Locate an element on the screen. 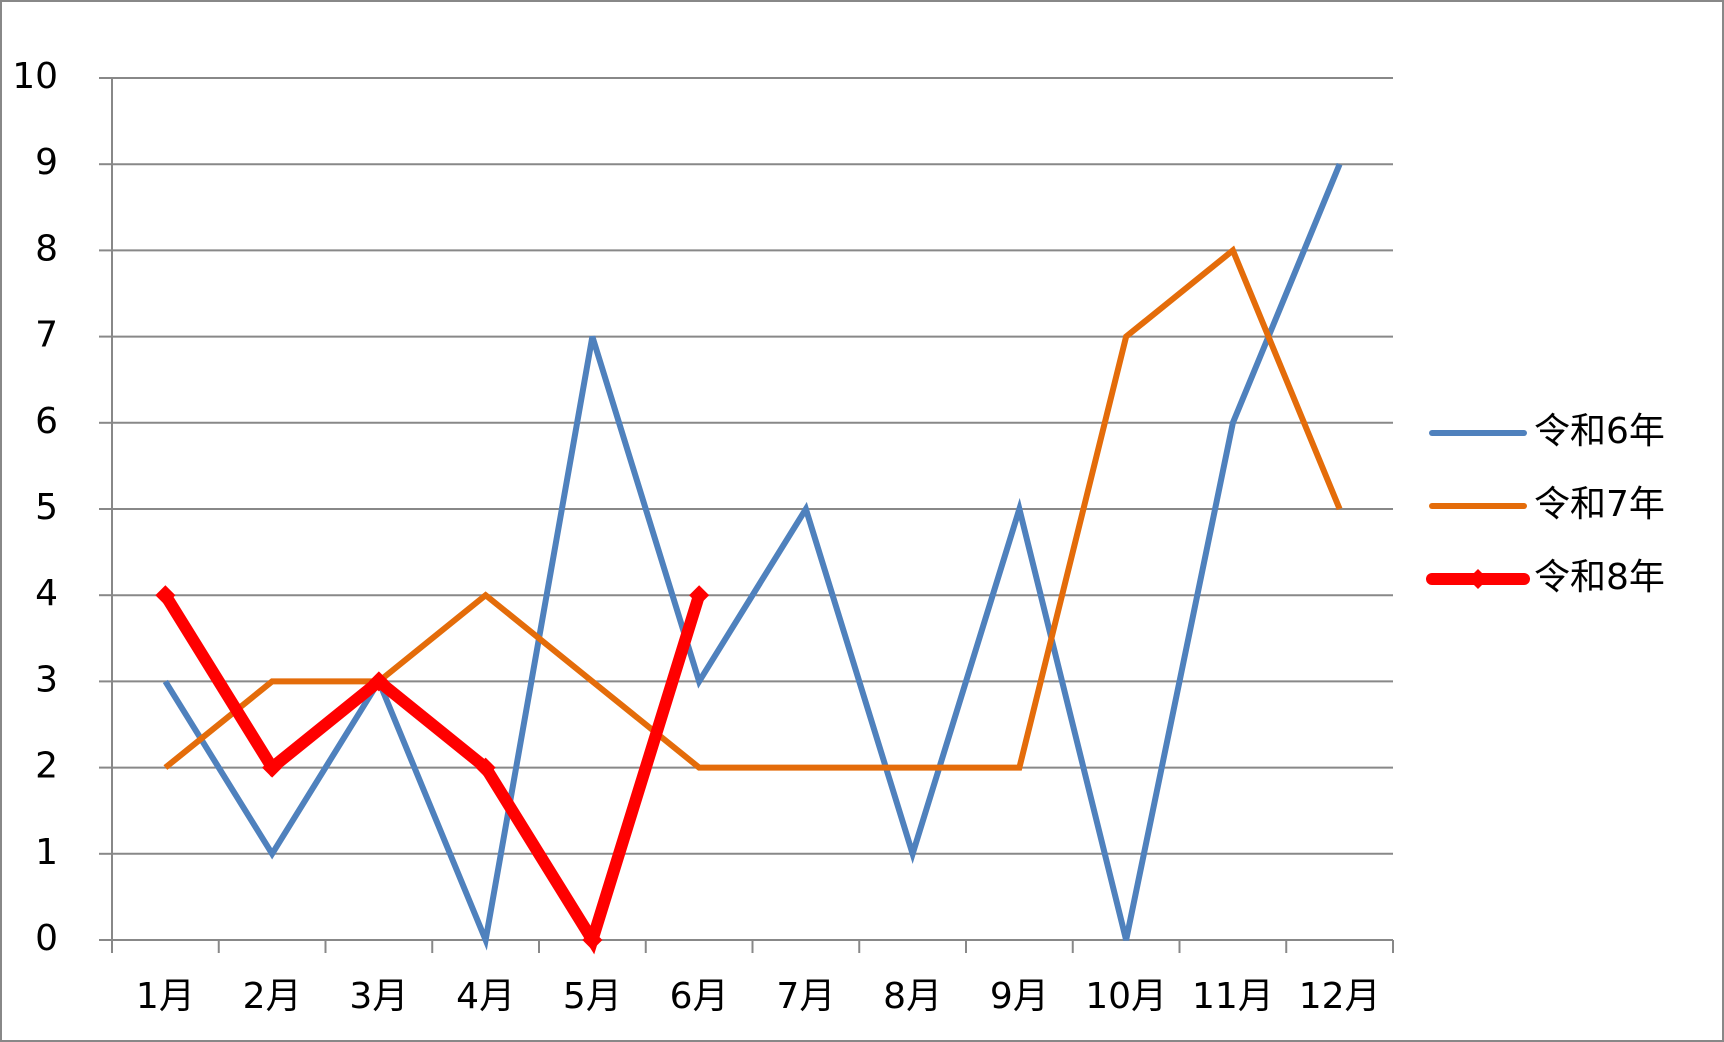 The width and height of the screenshot is (1724, 1042). y-tick-label: 6 is located at coordinates (46, 421).